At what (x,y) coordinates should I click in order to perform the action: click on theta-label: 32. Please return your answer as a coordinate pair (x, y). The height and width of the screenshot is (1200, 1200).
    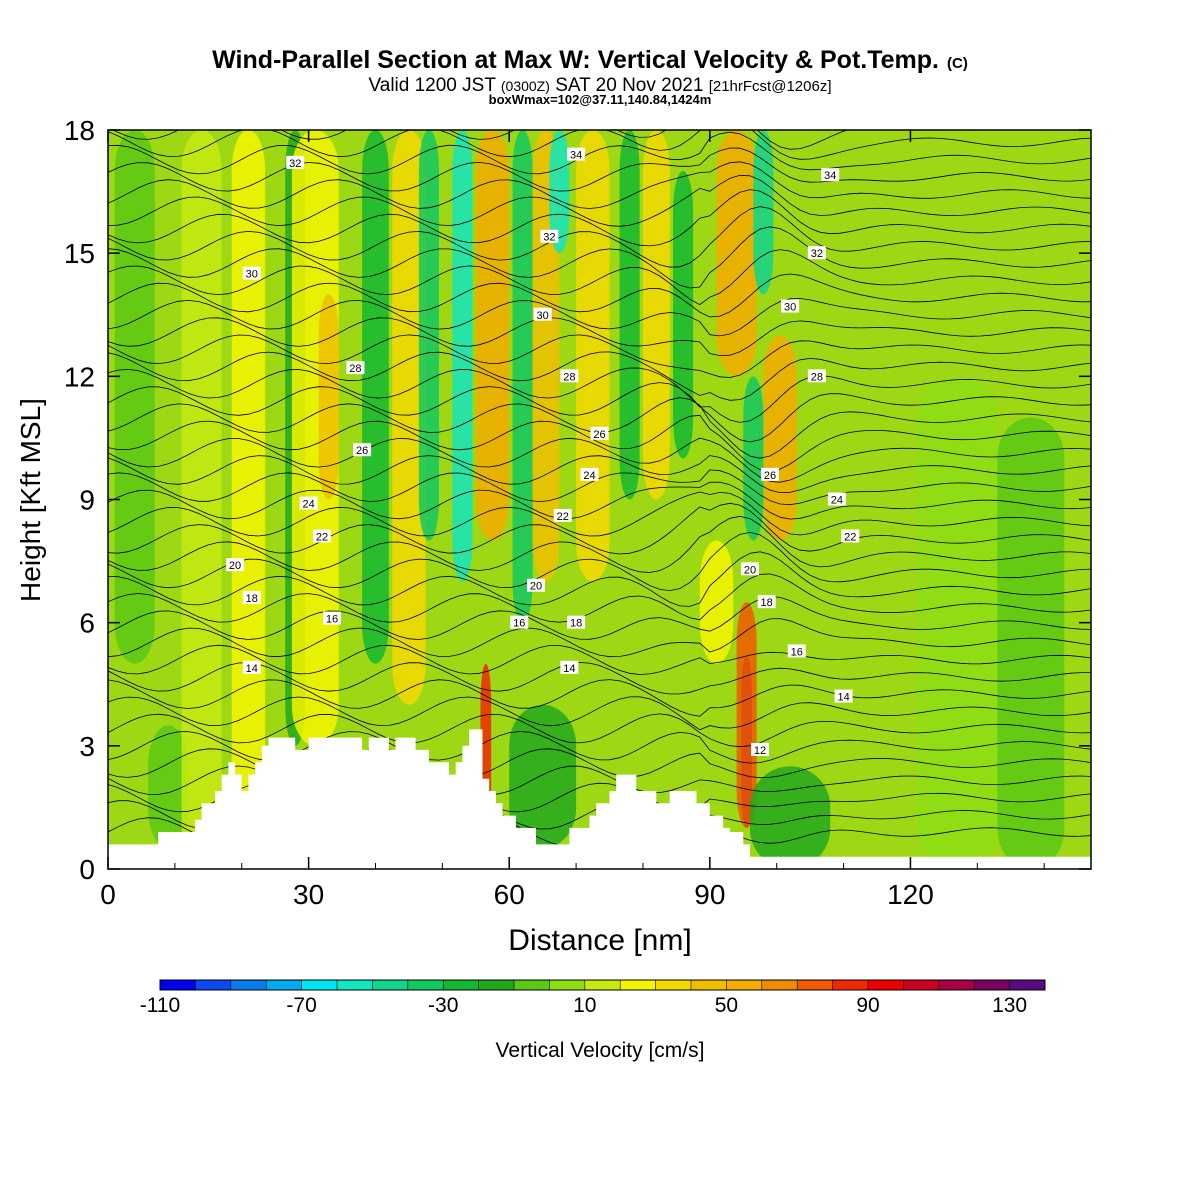
    Looking at the image, I should click on (816, 253).